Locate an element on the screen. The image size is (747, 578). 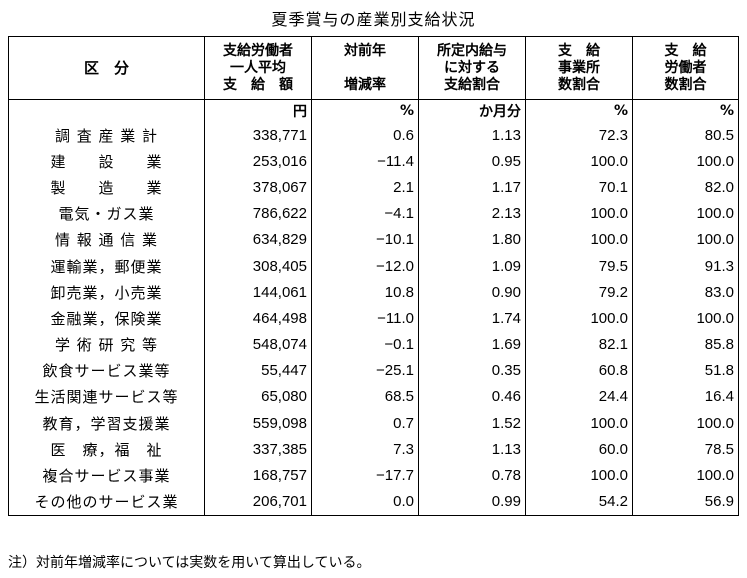
table-title: 夏季賞与の産業別支給状況 is located at coordinates (373, 19).